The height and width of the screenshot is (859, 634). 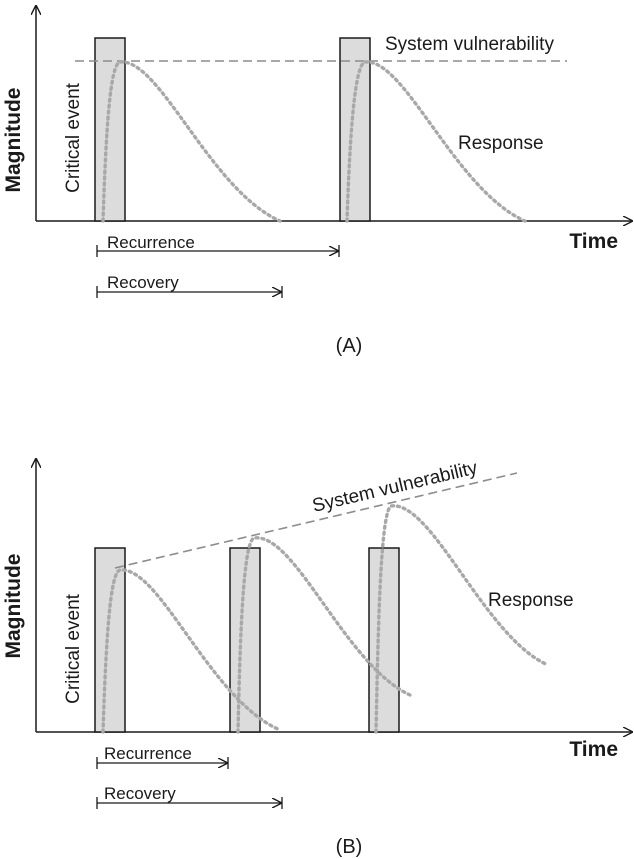 I want to click on panel-a-y-axis-label: Magnitude, so click(x=13, y=140).